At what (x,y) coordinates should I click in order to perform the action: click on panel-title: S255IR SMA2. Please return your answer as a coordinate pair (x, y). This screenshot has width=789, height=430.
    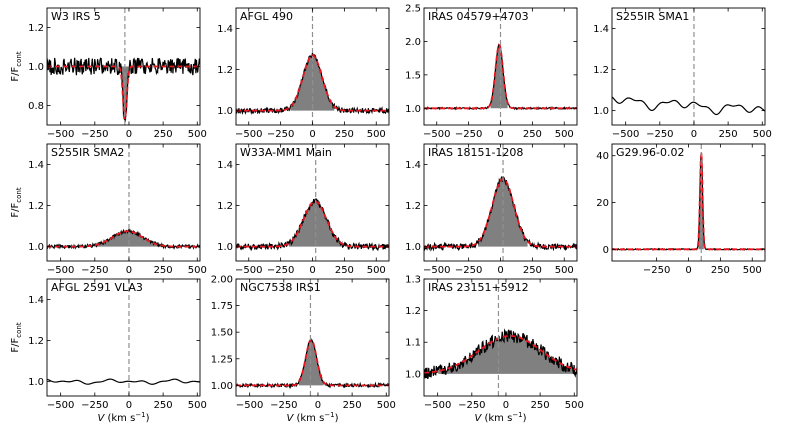
    Looking at the image, I should click on (87, 152).